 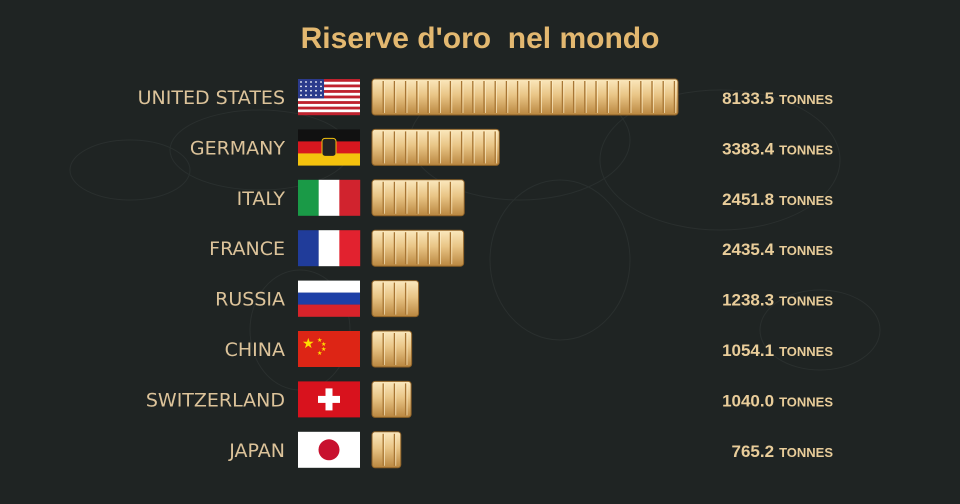 What do you see at coordinates (529, 349) in the screenshot?
I see `bar-row: CHINA ★ ★★★★ 1054.1 TONNES` at bounding box center [529, 349].